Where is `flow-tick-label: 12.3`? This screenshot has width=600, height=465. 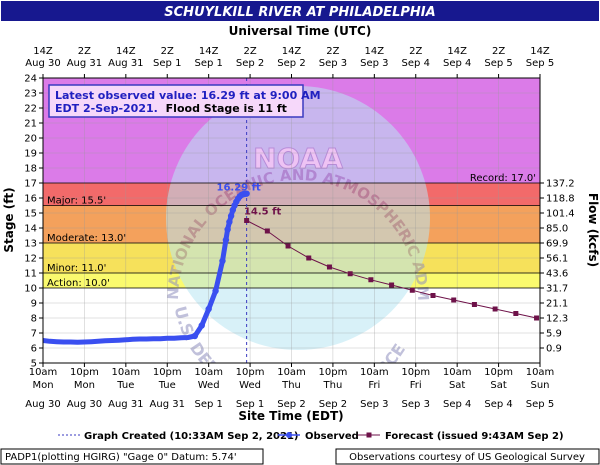 flow-tick-label: 12.3 is located at coordinates (557, 319).